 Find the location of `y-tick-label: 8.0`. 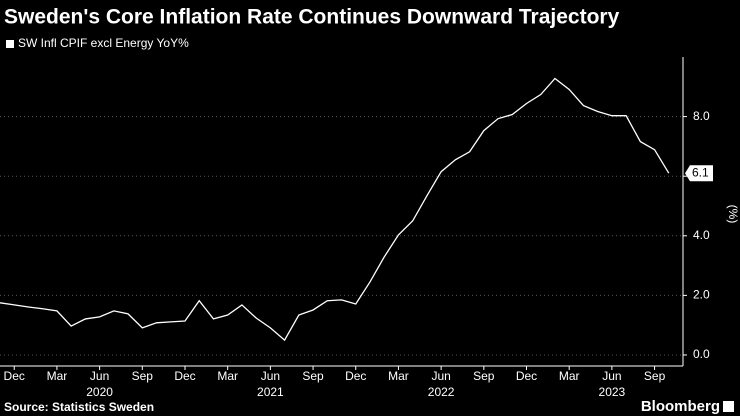

y-tick-label: 8.0 is located at coordinates (701, 116).